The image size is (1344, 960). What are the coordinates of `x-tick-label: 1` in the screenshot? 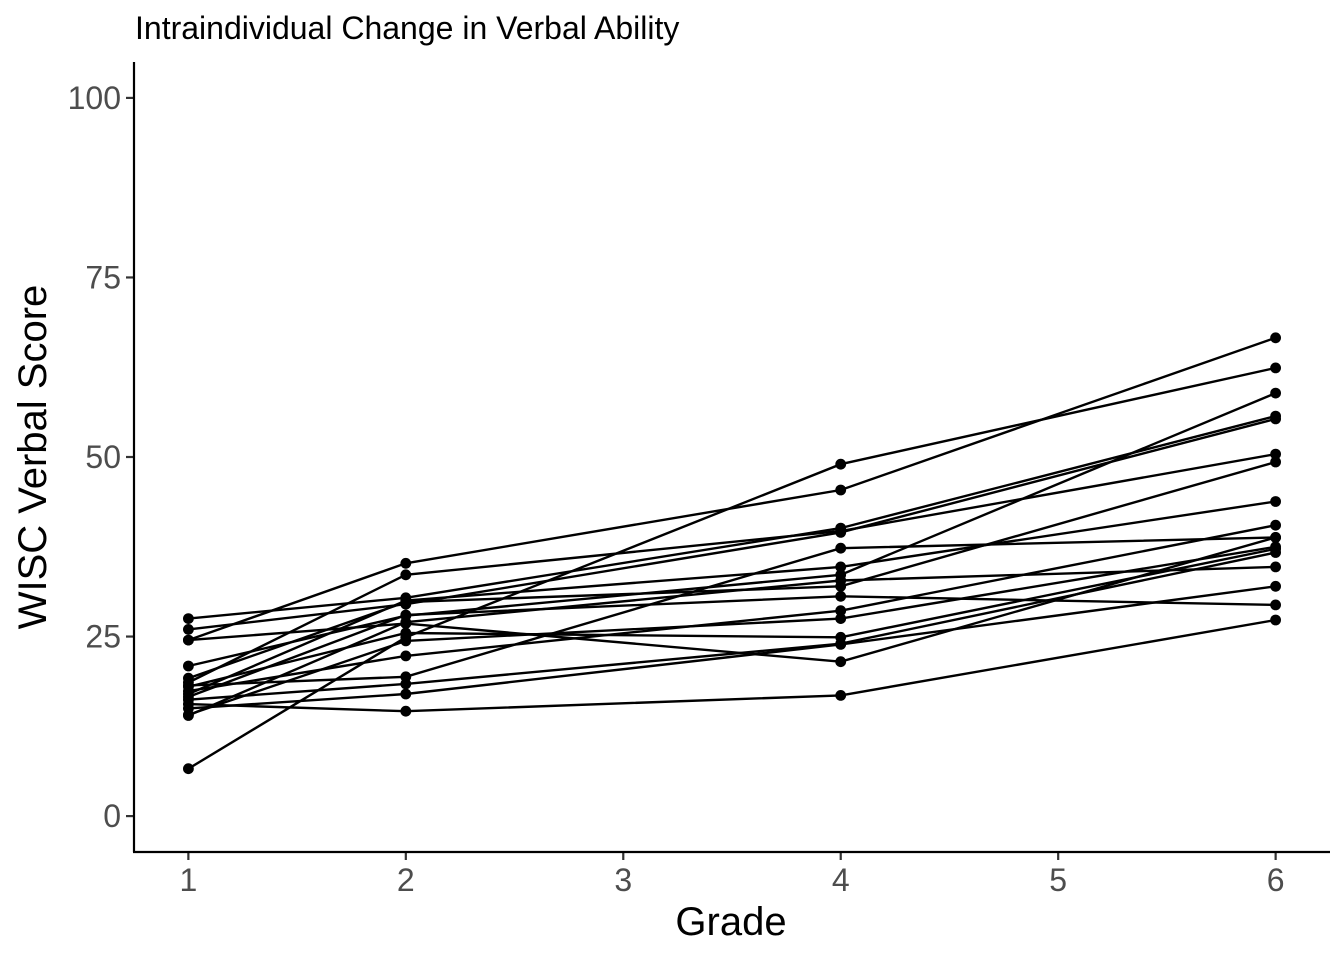 It's located at (188, 880).